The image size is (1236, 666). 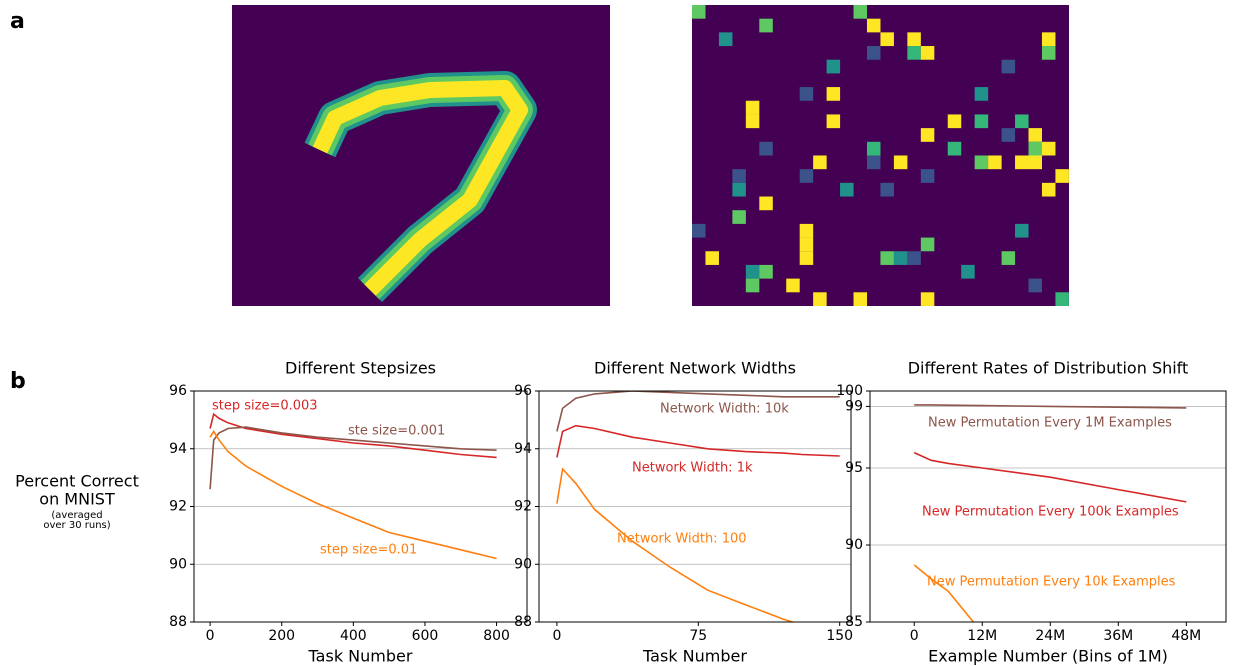 I want to click on x-label: Example Number (Bins of 1M), so click(x=1048, y=656).